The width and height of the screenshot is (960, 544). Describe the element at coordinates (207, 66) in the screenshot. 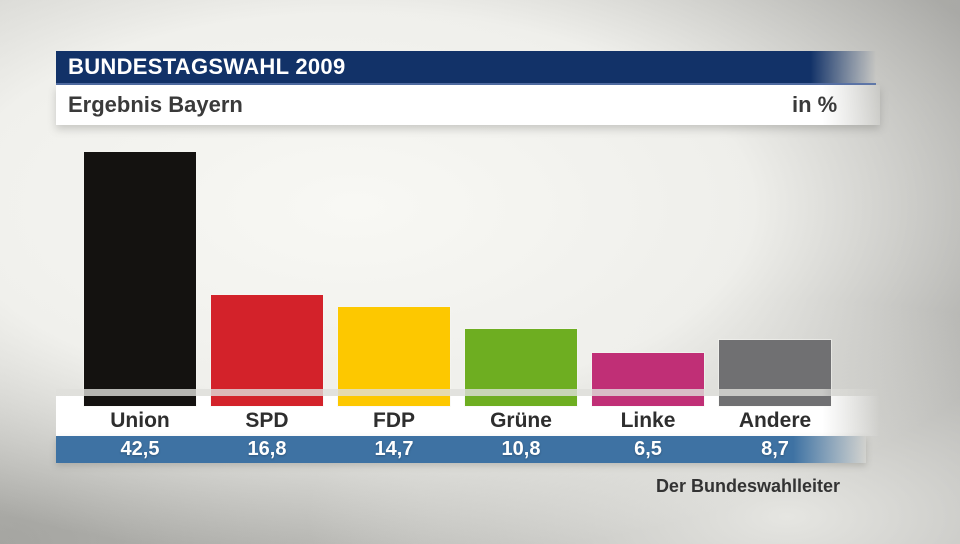

I see `page-title: BUNDESTAGSWAHL 2009` at that location.